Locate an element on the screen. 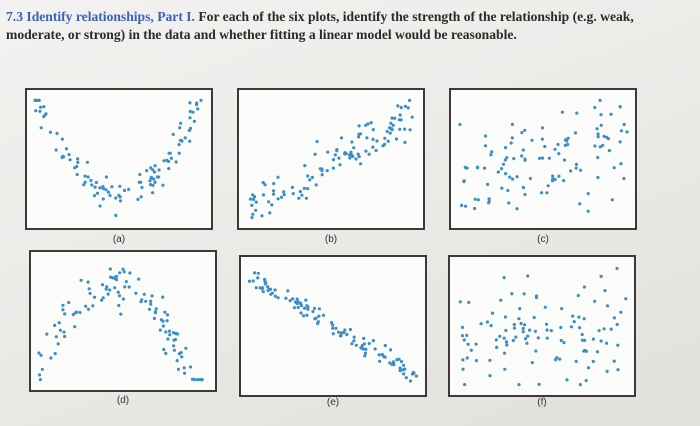 The image size is (700, 426). scatterplot-a is located at coordinates (119, 159).